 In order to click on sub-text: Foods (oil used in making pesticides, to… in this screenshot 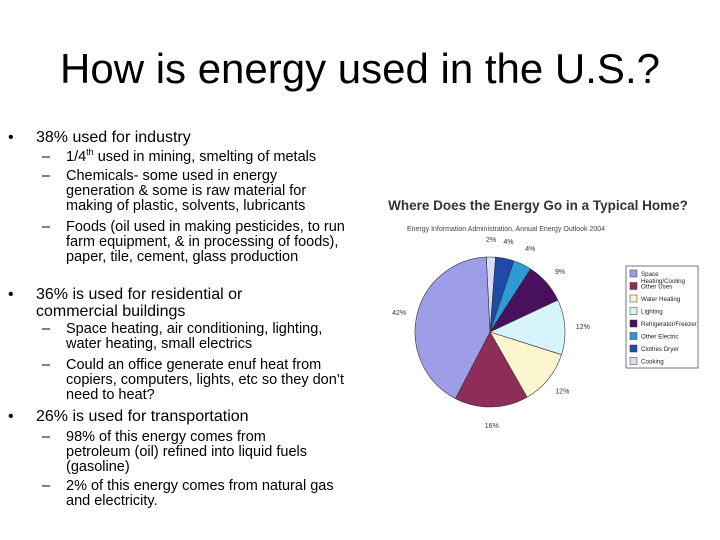, I will do `click(205, 242)`.